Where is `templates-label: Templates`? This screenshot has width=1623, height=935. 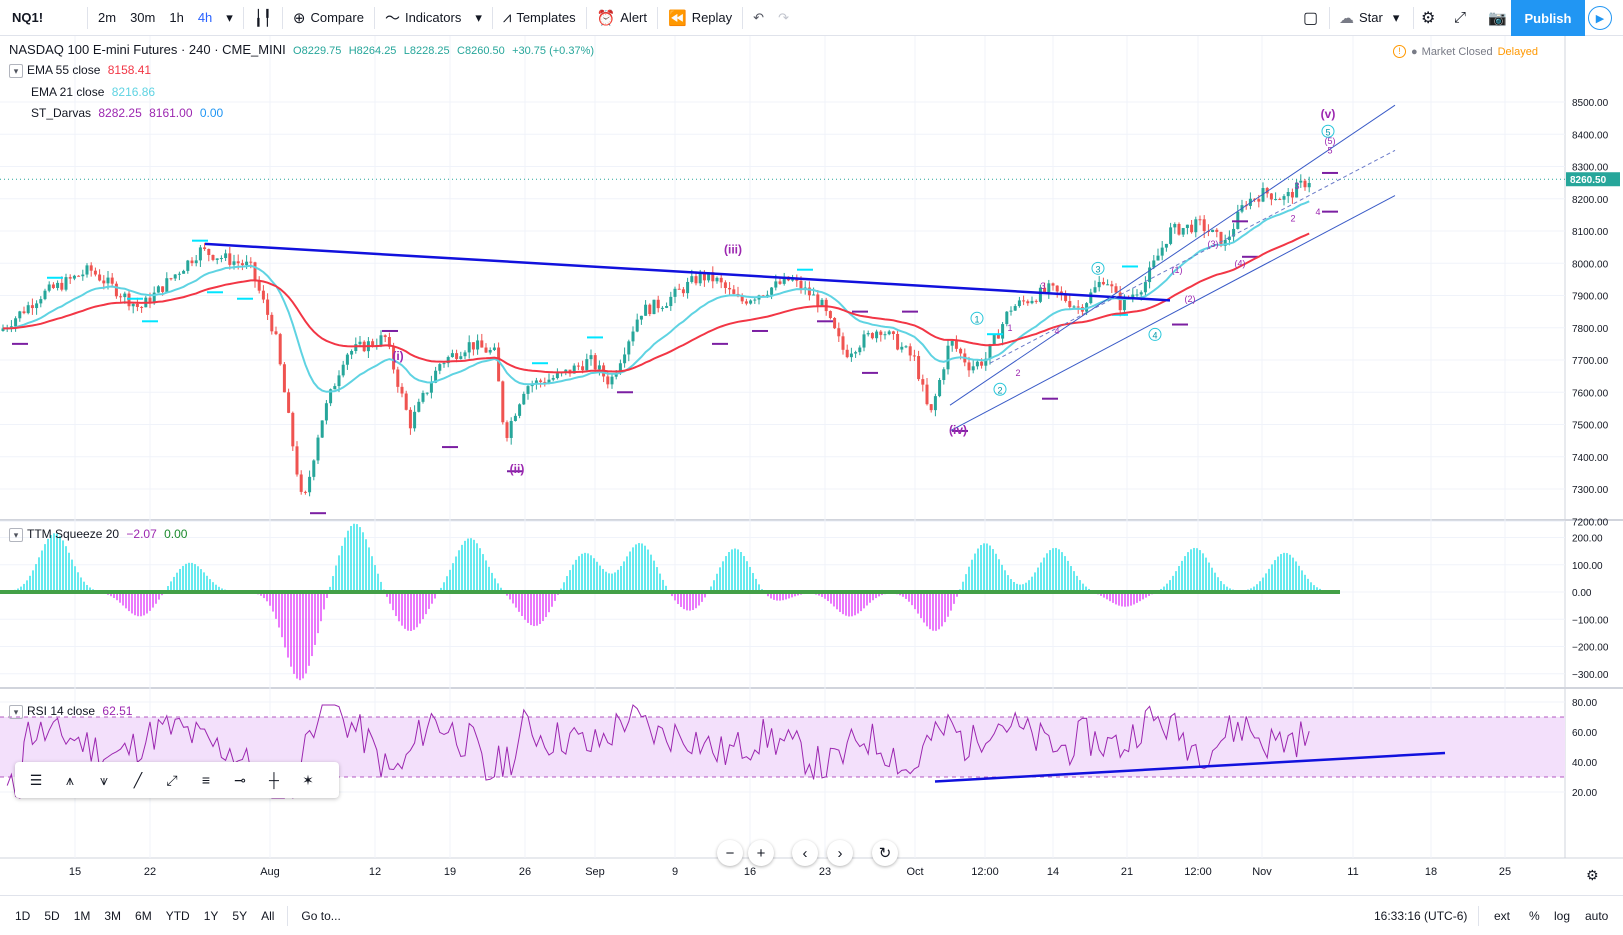
templates-label: Templates is located at coordinates (546, 17).